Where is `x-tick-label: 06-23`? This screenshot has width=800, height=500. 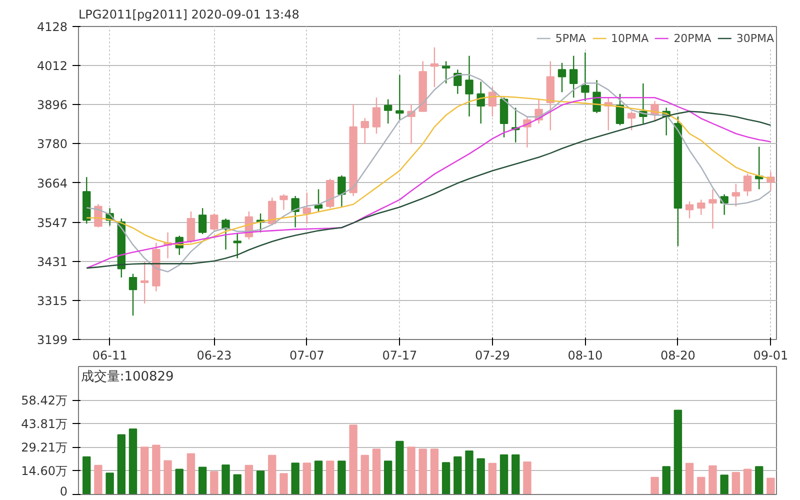 x-tick-label: 06-23 is located at coordinates (214, 355).